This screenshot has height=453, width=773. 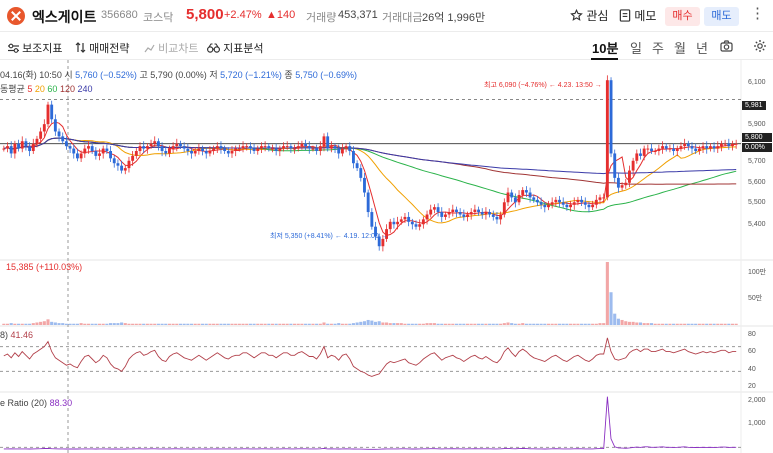 I want to click on strategy-label: 매매전략, so click(x=109, y=49).